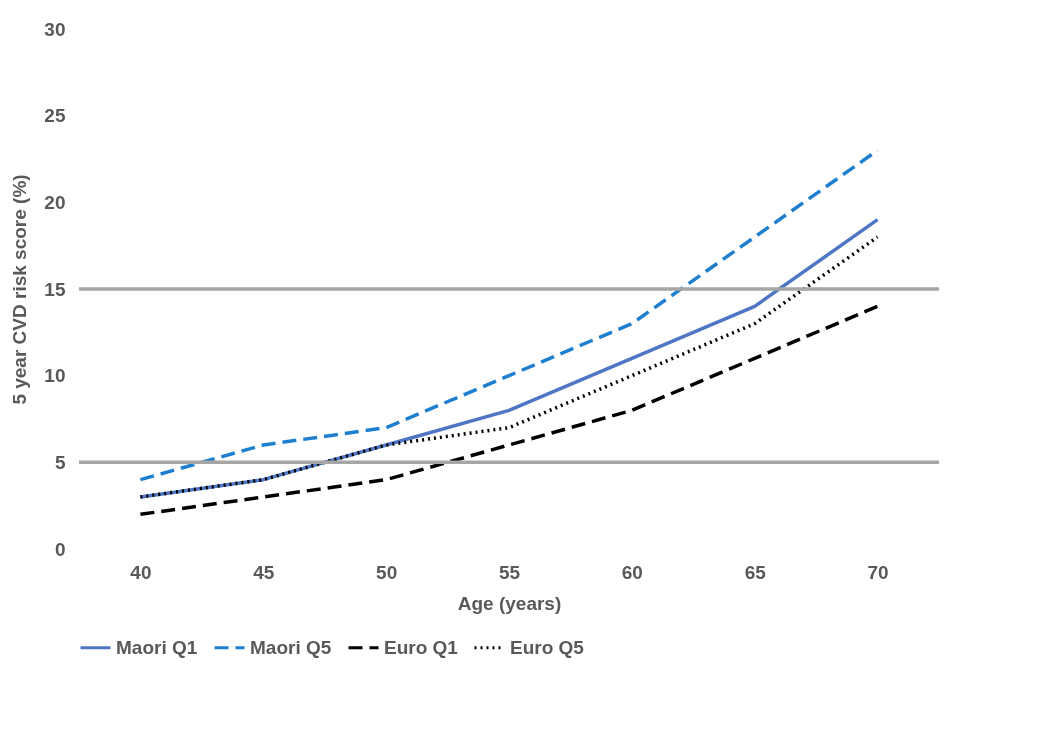 Image resolution: width=1043 pixels, height=733 pixels. I want to click on y-axis-title: 5 year CVD risk score (%), so click(20, 289).